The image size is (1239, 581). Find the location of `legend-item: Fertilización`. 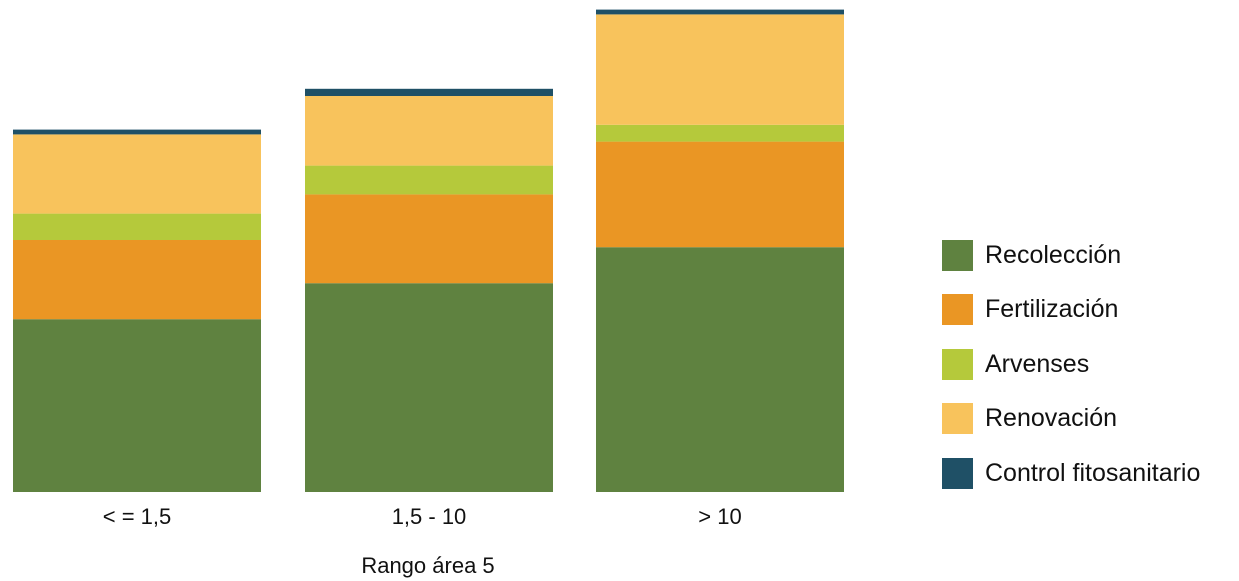

legend-item: Fertilización is located at coordinates (1071, 310).